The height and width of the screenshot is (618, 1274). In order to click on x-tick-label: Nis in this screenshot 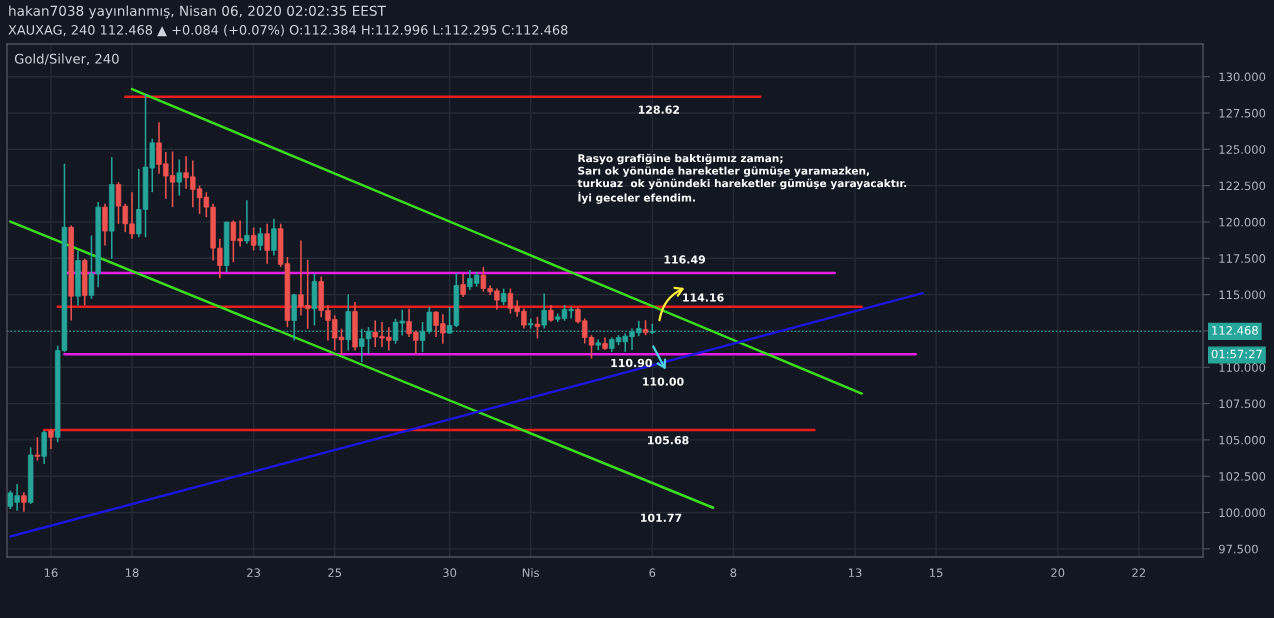, I will do `click(531, 573)`.